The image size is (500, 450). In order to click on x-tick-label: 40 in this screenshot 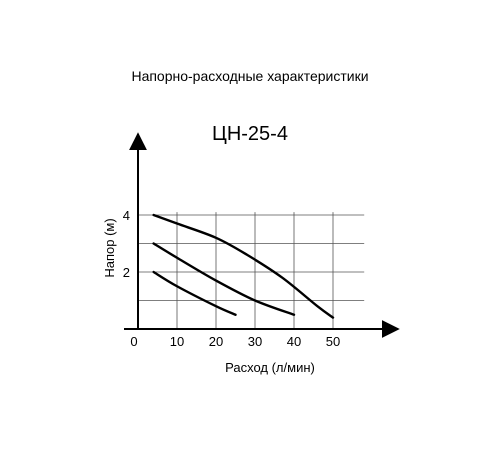, I will do `click(294, 341)`.